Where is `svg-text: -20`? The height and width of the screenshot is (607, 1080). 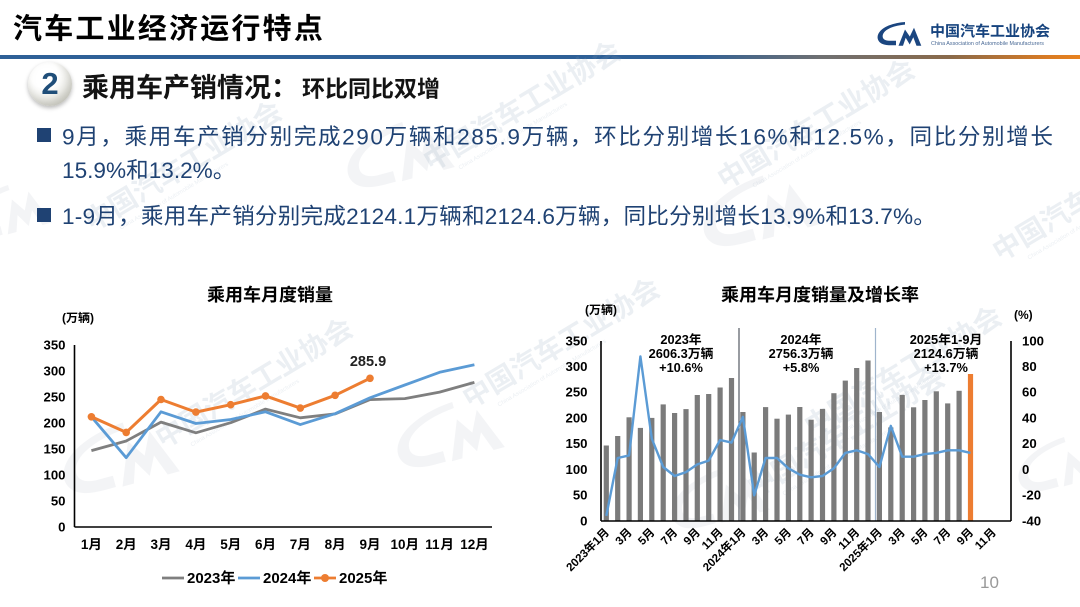
svg-text: -20 is located at coordinates (1031, 495).